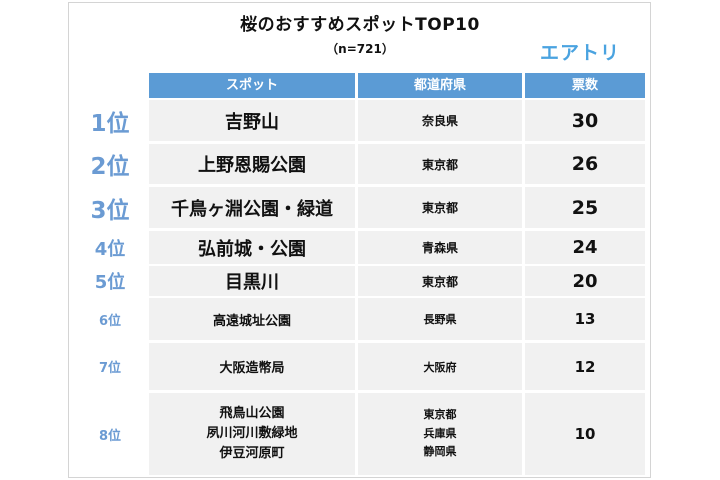 The width and height of the screenshot is (720, 480). I want to click on spot-cell: 飛鳥山公園夙川河川敷緑地 伊豆河原町, so click(252, 434).